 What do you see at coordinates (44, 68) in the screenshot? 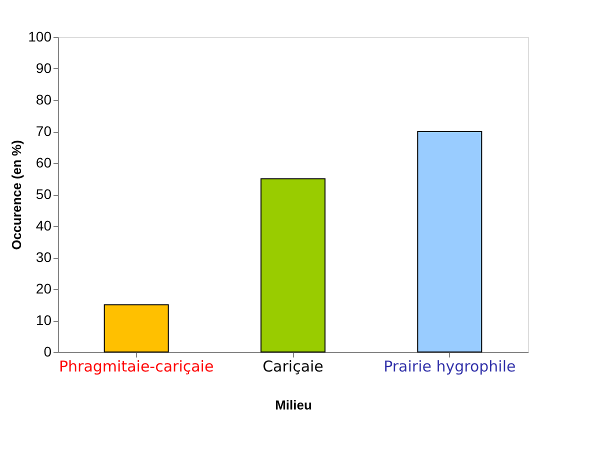
I see `y-tick-label: 90` at bounding box center [44, 68].